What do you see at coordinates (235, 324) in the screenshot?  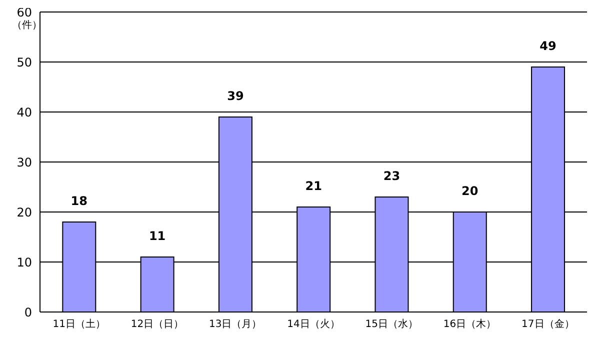 I see `x-tick-label: 13日（月）` at bounding box center [235, 324].